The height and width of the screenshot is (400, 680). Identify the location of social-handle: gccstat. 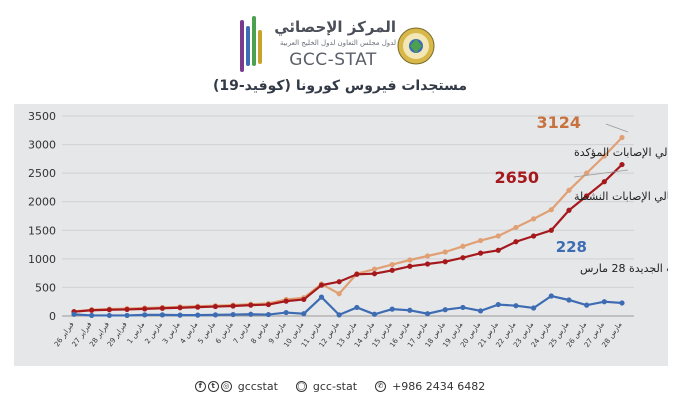
(257, 386).